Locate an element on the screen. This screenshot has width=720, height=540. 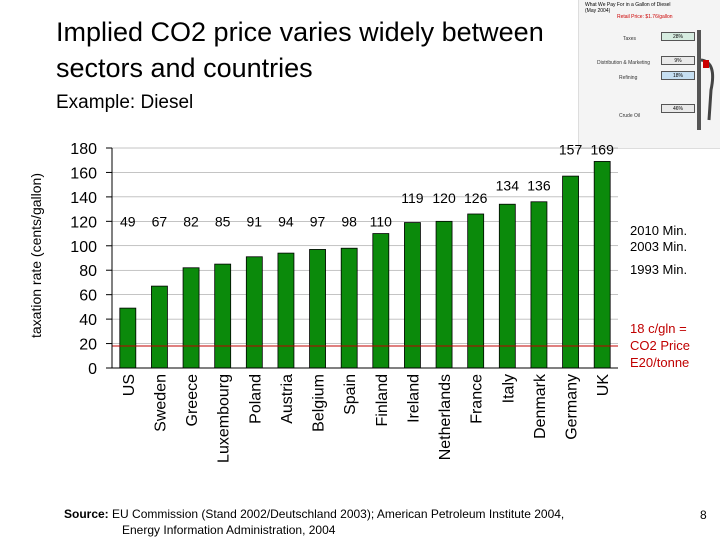
x-tick-label: Belgium is located at coordinates (319, 403).